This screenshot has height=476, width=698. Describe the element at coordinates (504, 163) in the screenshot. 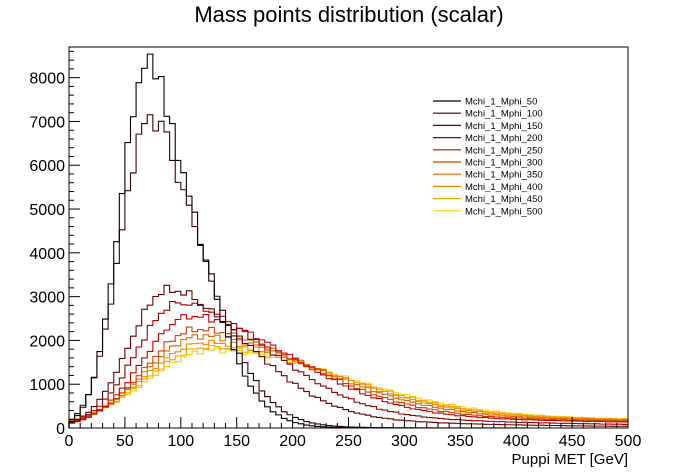

I see `legend-label: Mchi_1_Mphi_300` at that location.